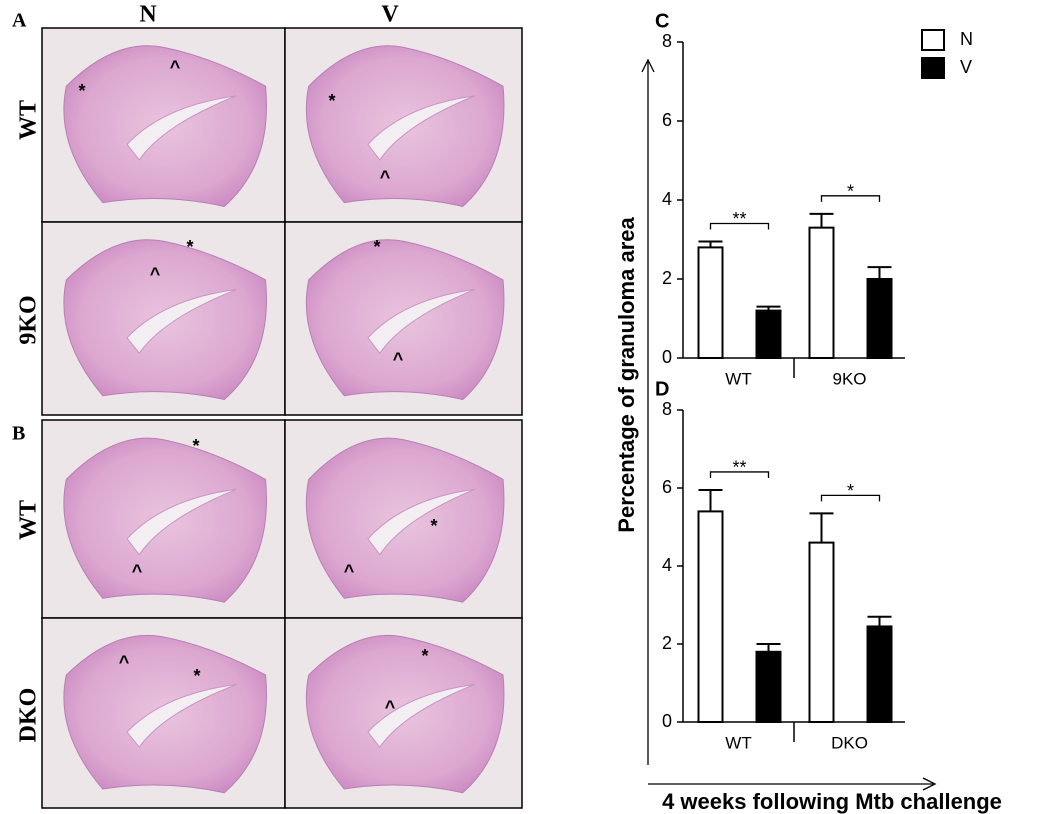 The height and width of the screenshot is (814, 1050). Describe the element at coordinates (18, 434) in the screenshot. I see `panel-label: B` at that location.